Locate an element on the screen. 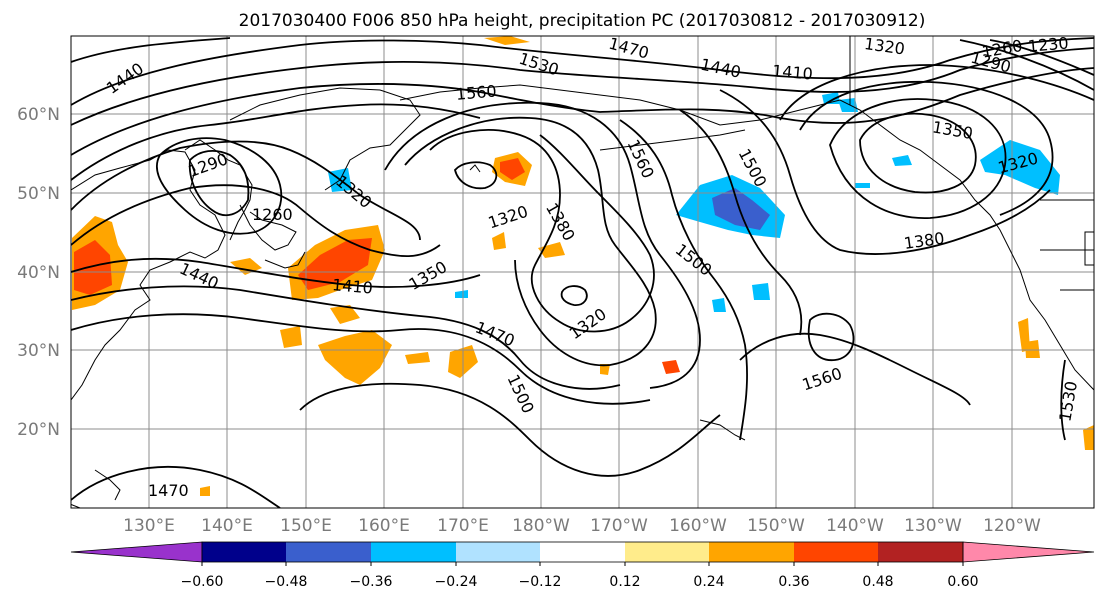 The image size is (1105, 601). colorbar-tick-label: −0.12 is located at coordinates (540, 582).